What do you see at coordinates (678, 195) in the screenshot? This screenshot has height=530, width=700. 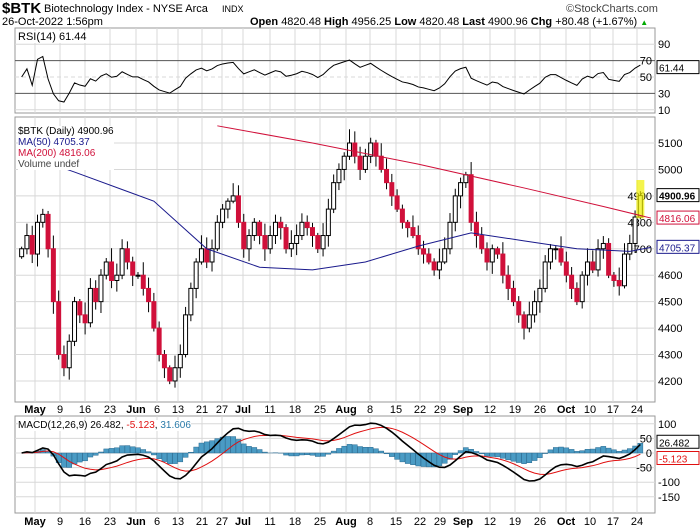 I see `last-price-tag-box` at bounding box center [678, 195].